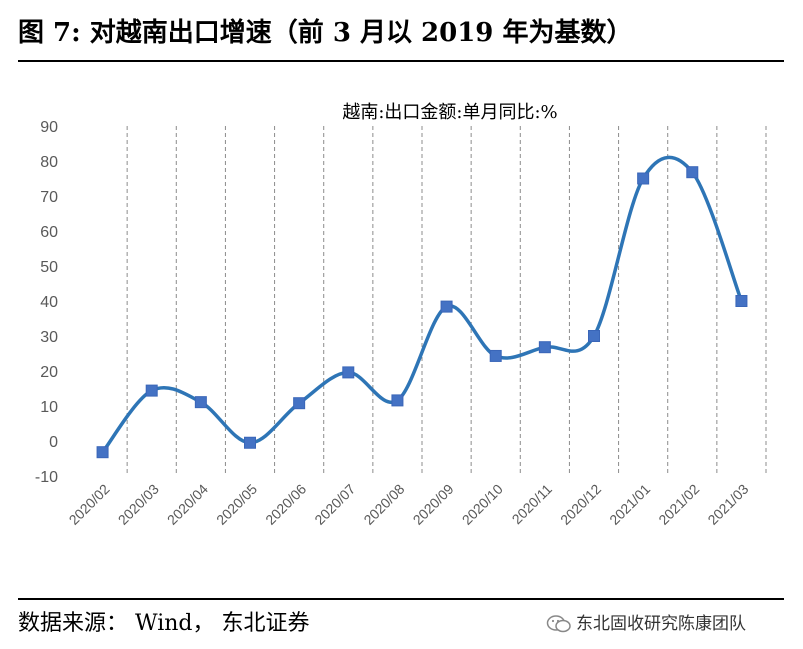 The image size is (803, 649). What do you see at coordinates (49, 337) in the screenshot?
I see `y-tick-label: 30` at bounding box center [49, 337].